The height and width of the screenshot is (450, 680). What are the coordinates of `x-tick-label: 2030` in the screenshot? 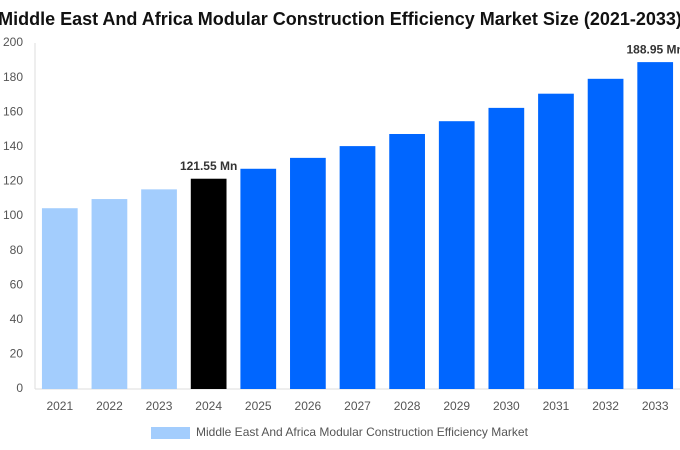 It's located at (506, 406).